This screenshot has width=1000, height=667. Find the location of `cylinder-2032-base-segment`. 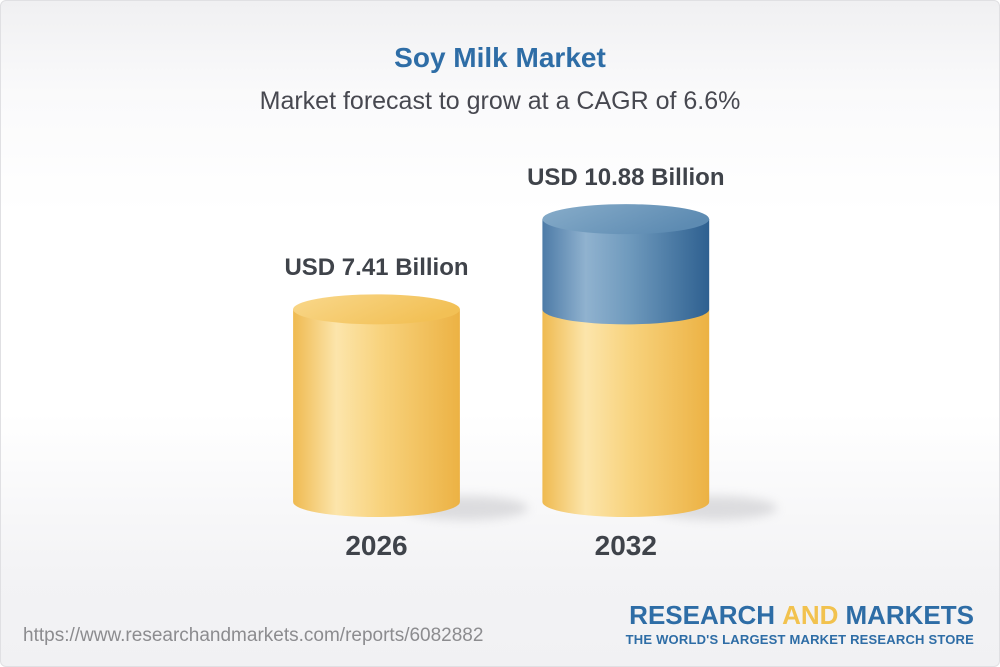

cylinder-2032-base-segment is located at coordinates (626, 413).